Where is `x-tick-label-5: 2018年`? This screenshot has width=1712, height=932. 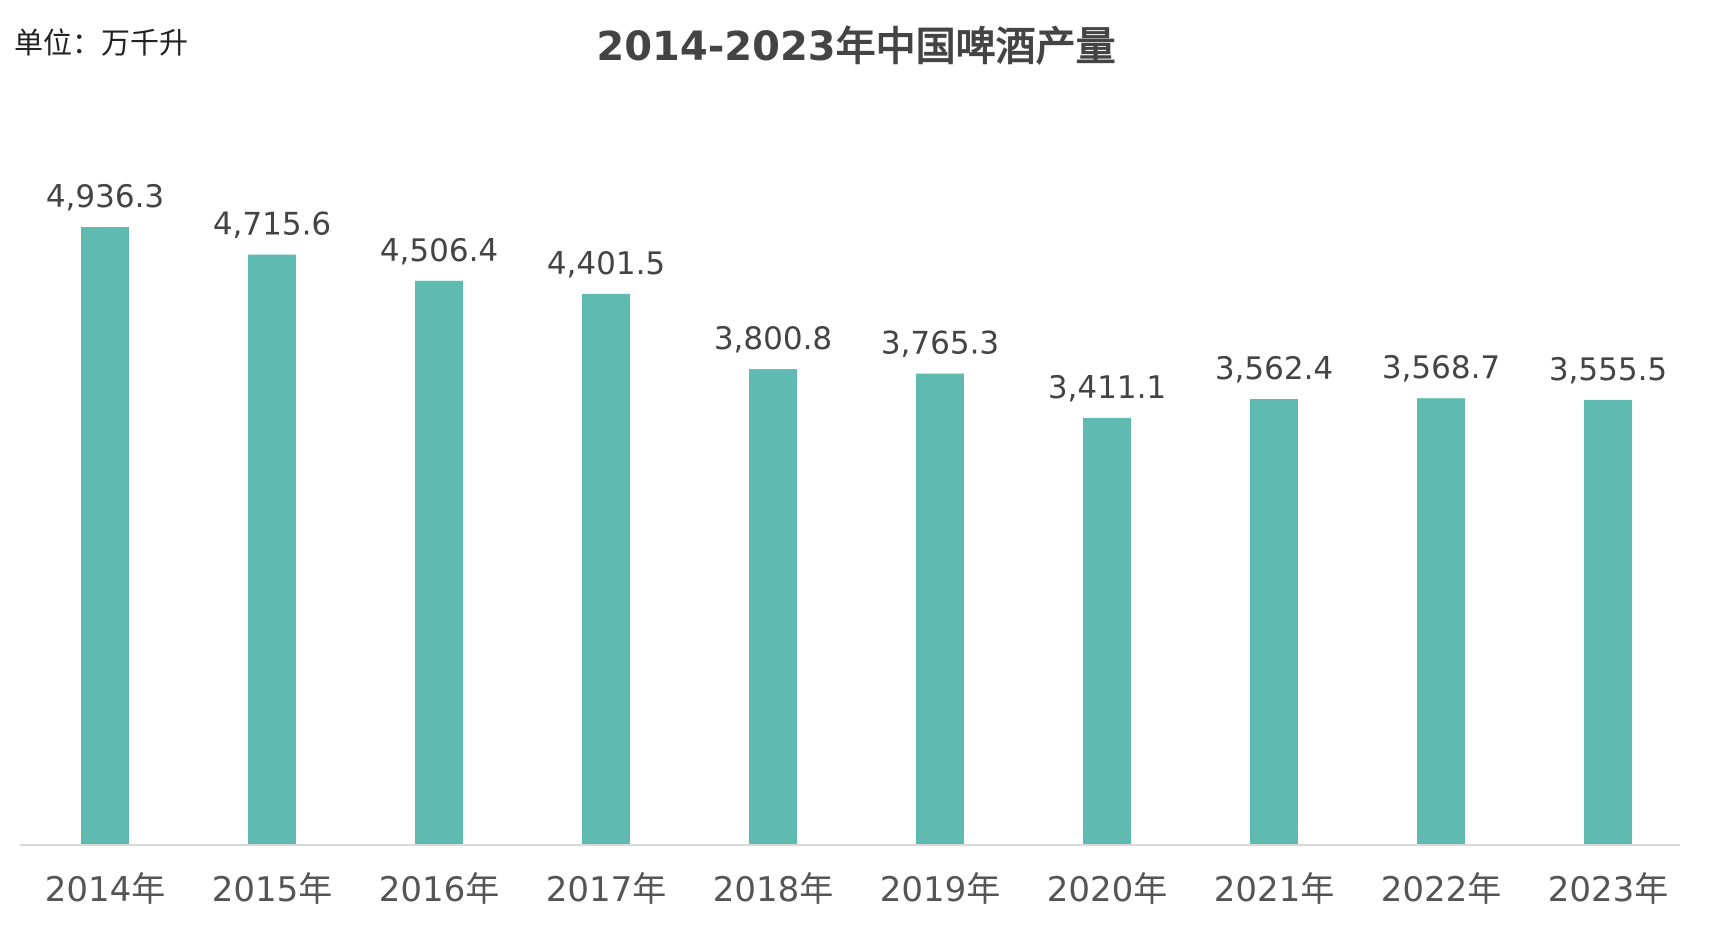
x-tick-label-5: 2018年 is located at coordinates (773, 890).